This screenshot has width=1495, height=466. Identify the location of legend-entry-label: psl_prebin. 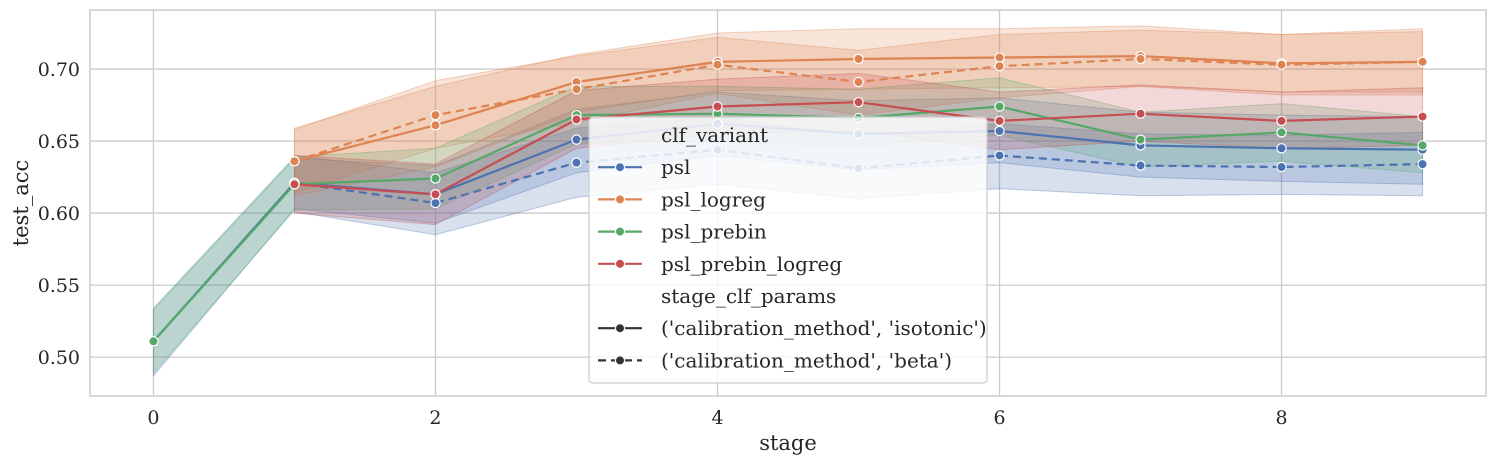
(714, 232).